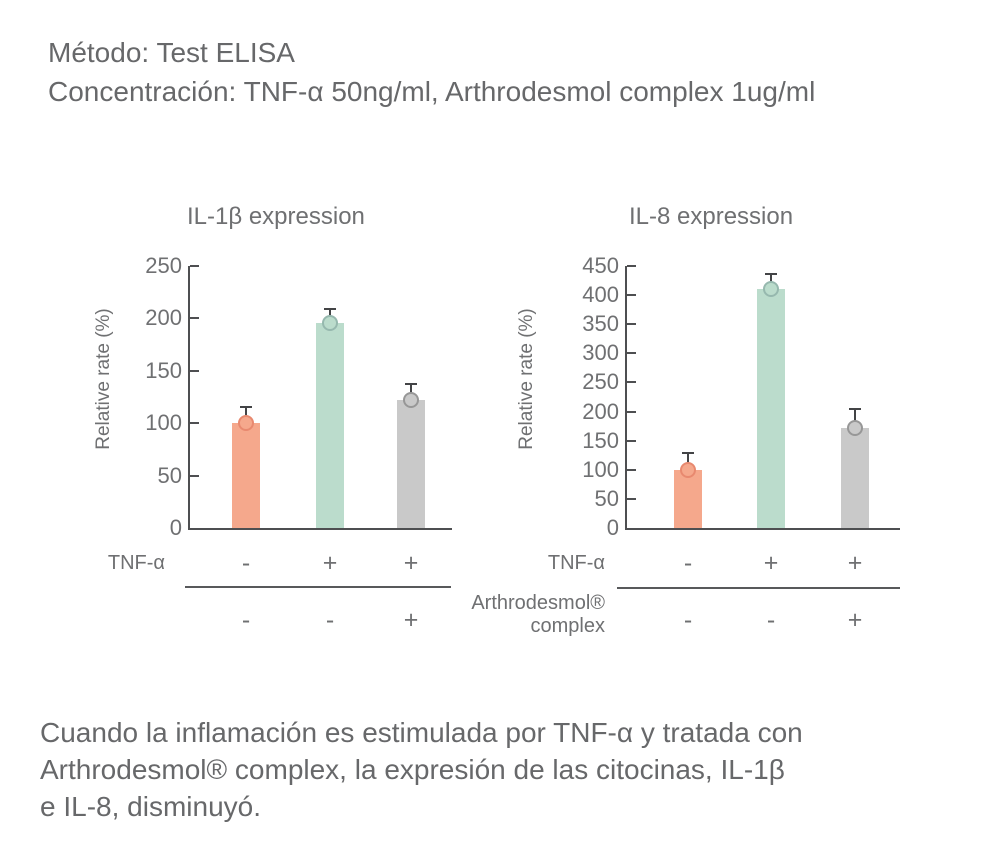  What do you see at coordinates (600, 295) in the screenshot?
I see `y-tick-label: 400` at bounding box center [600, 295].